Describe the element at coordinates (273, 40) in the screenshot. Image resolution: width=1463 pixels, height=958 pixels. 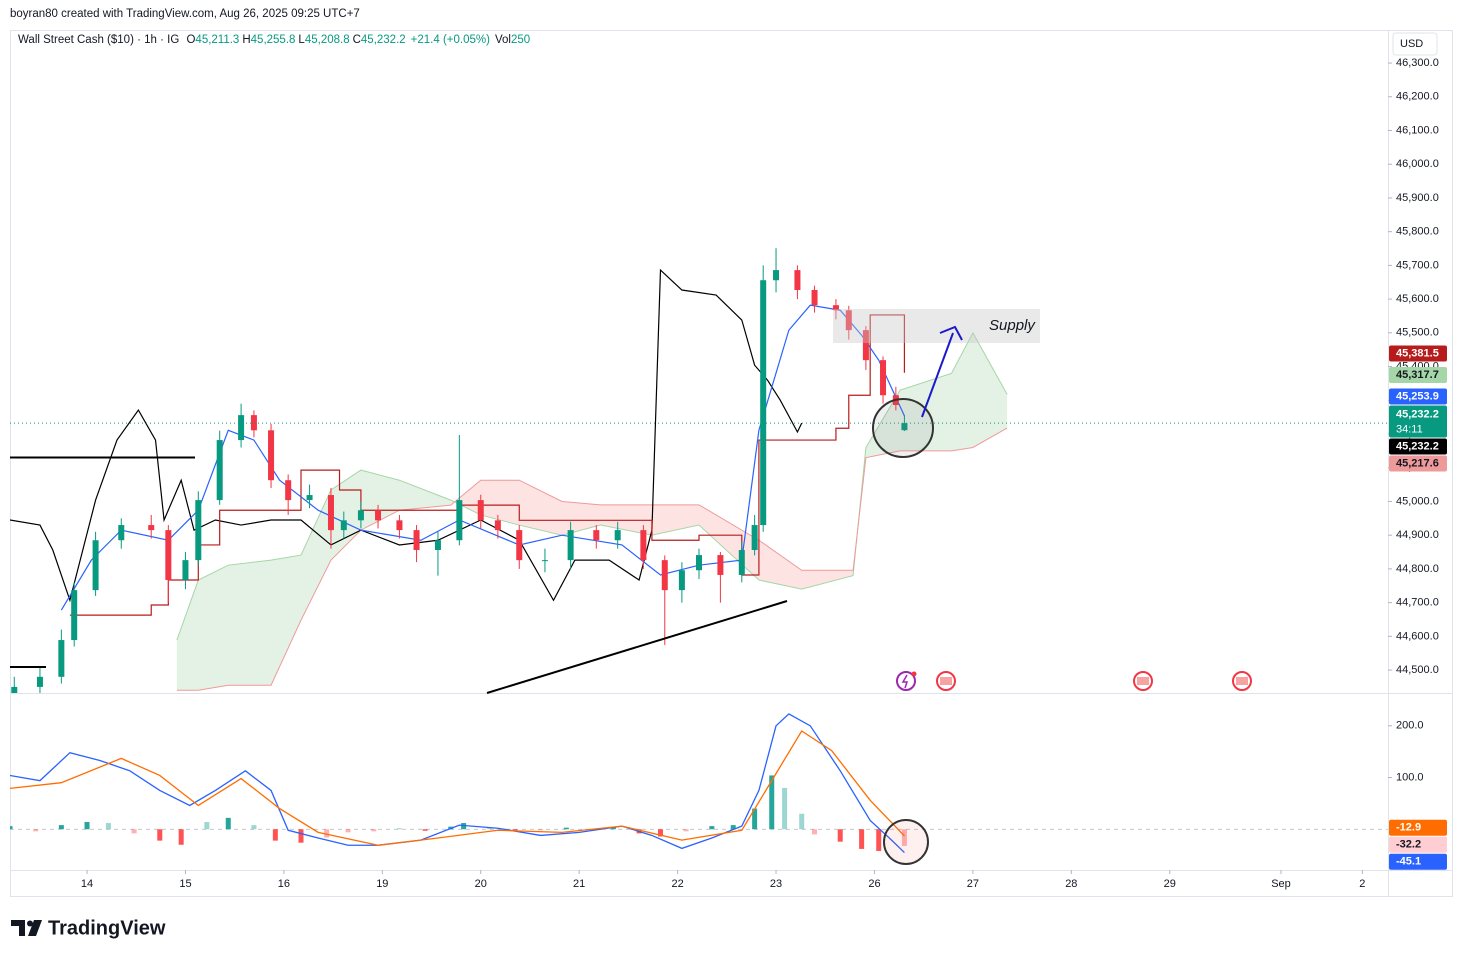
I see `legend-value: 45,255.8` at that location.